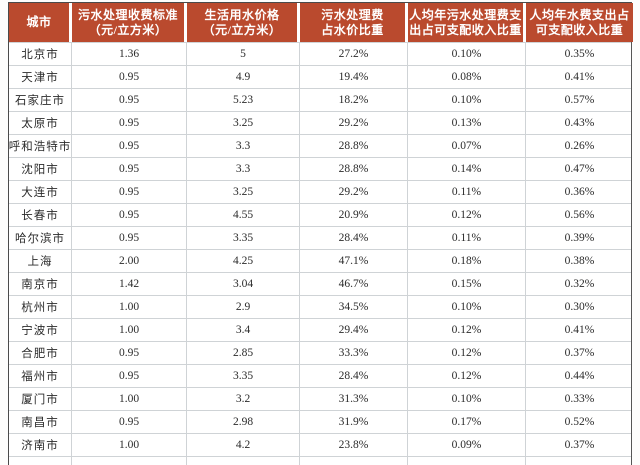  Describe the element at coordinates (352, 14) in the screenshot. I see `column-header-label: 污水处理费` at that location.